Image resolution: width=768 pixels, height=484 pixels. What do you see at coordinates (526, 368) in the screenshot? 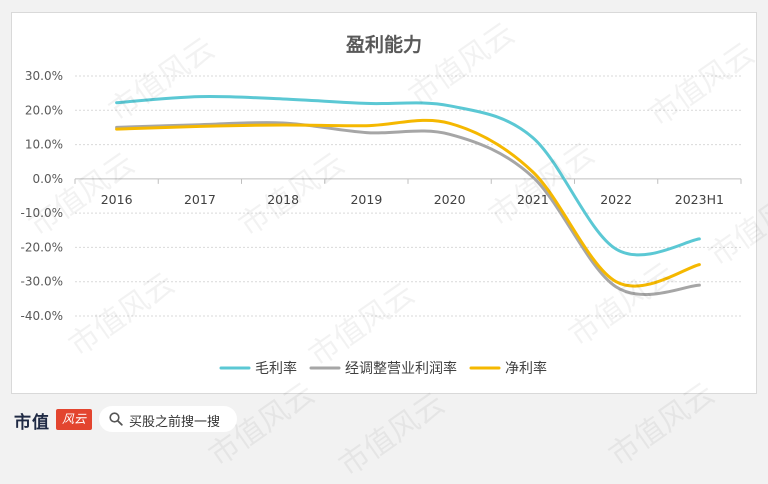
I see `legend-label: 净利率` at bounding box center [526, 368].